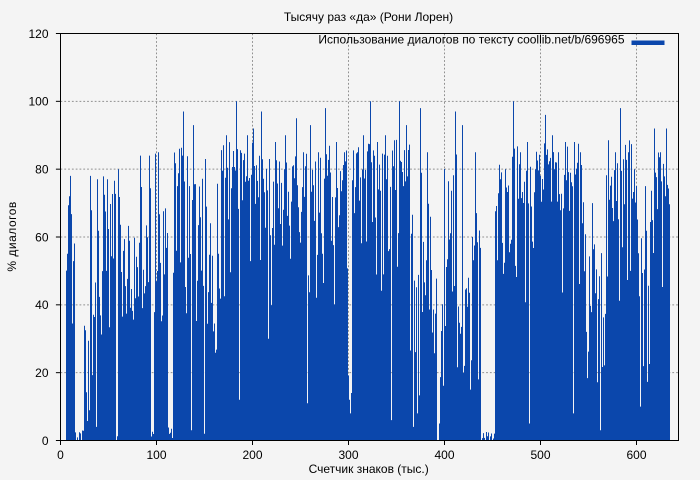  Describe the element at coordinates (636, 455) in the screenshot. I see `svg-text: 600` at that location.